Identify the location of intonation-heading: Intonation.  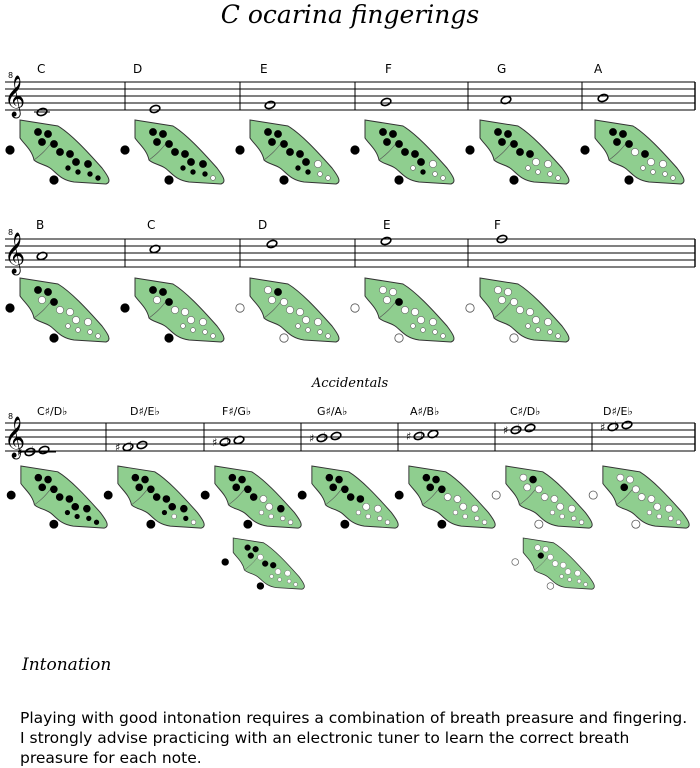
(67, 665).